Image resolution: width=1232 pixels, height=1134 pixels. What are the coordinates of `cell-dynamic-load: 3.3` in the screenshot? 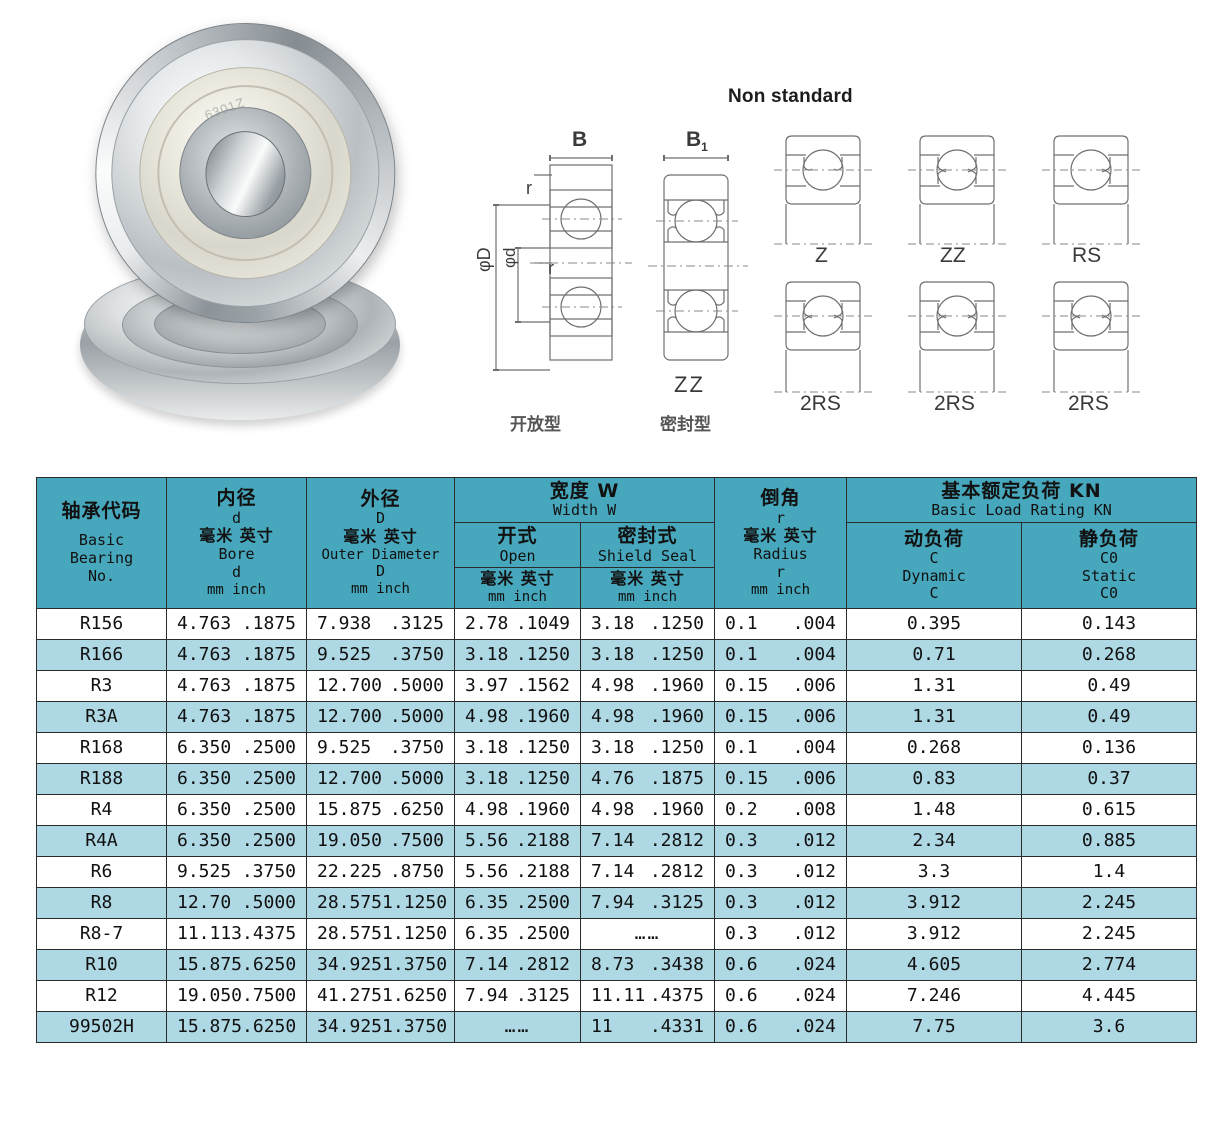 It's located at (934, 871).